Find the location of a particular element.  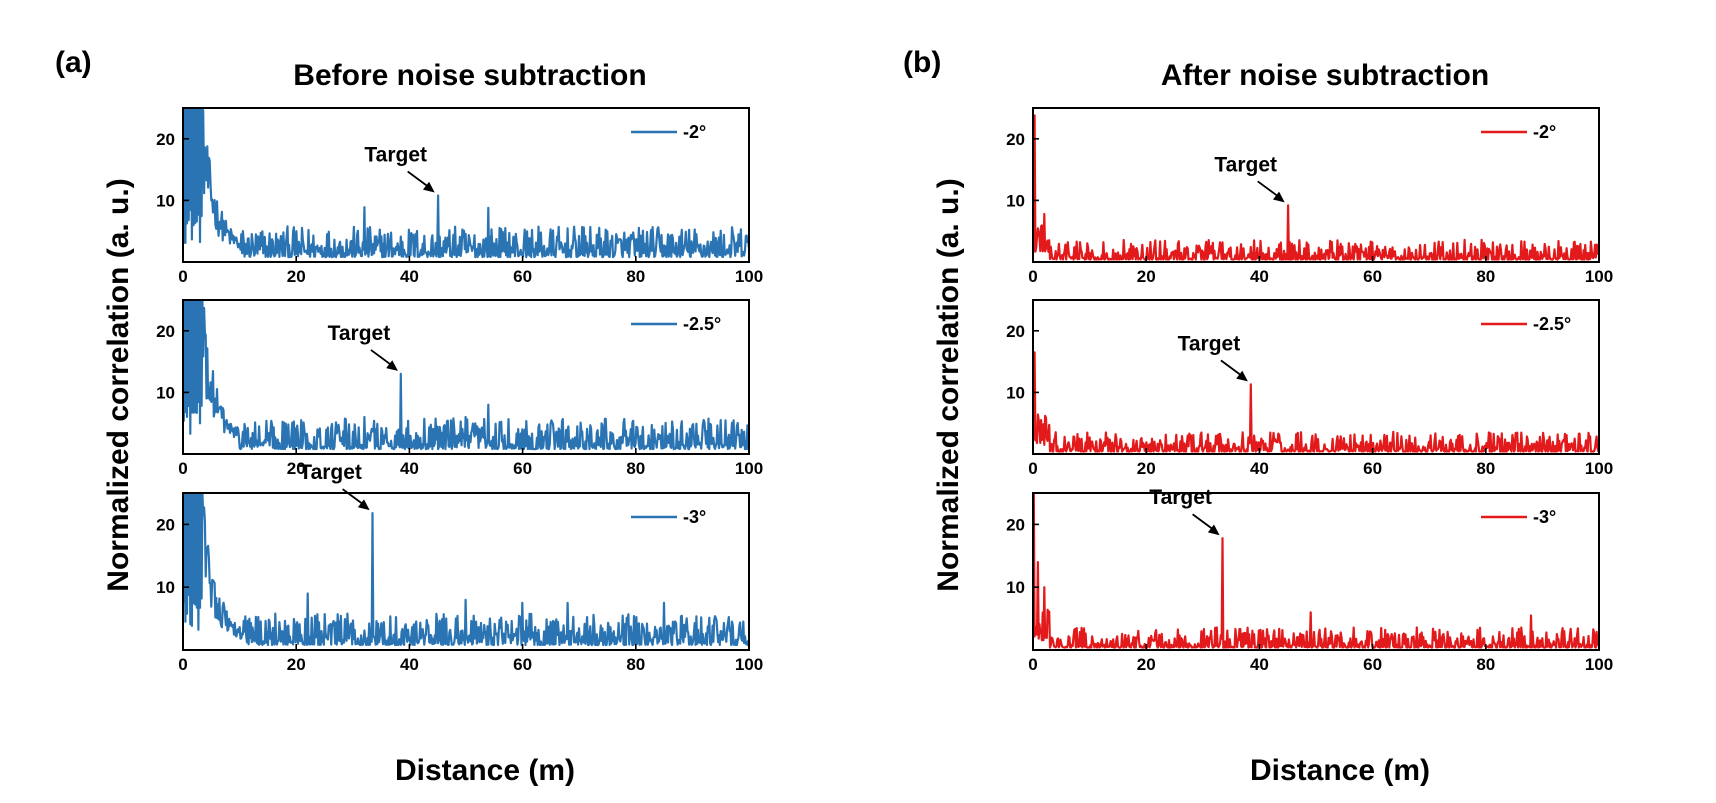

chart-a-2: 0 20 40 60 80 100 10 20 -2.5° Target is located at coordinates (459, 388).